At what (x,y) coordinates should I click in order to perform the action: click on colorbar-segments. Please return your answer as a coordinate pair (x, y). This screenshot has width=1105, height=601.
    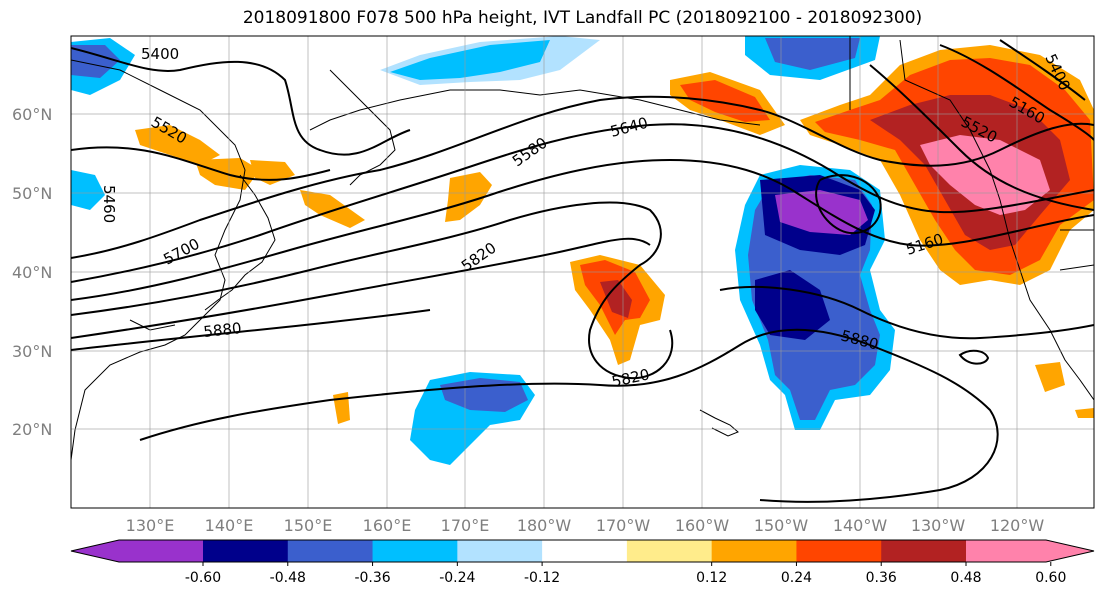
    Looking at the image, I should click on (582, 551).